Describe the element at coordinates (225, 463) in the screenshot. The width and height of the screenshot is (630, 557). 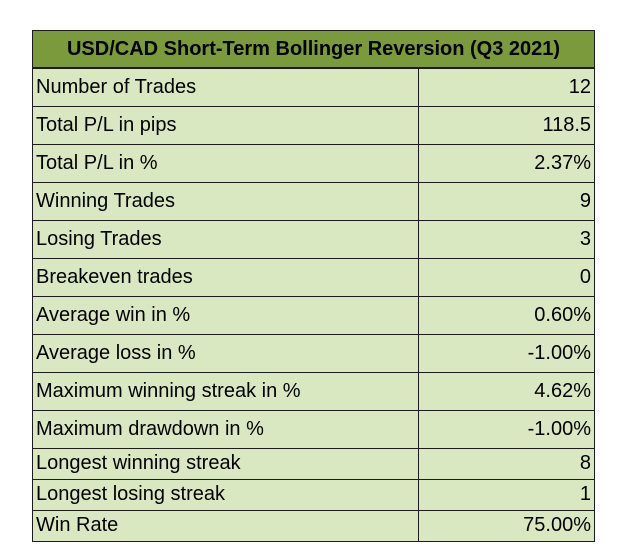
I see `row-label: Longest winning streak` at that location.